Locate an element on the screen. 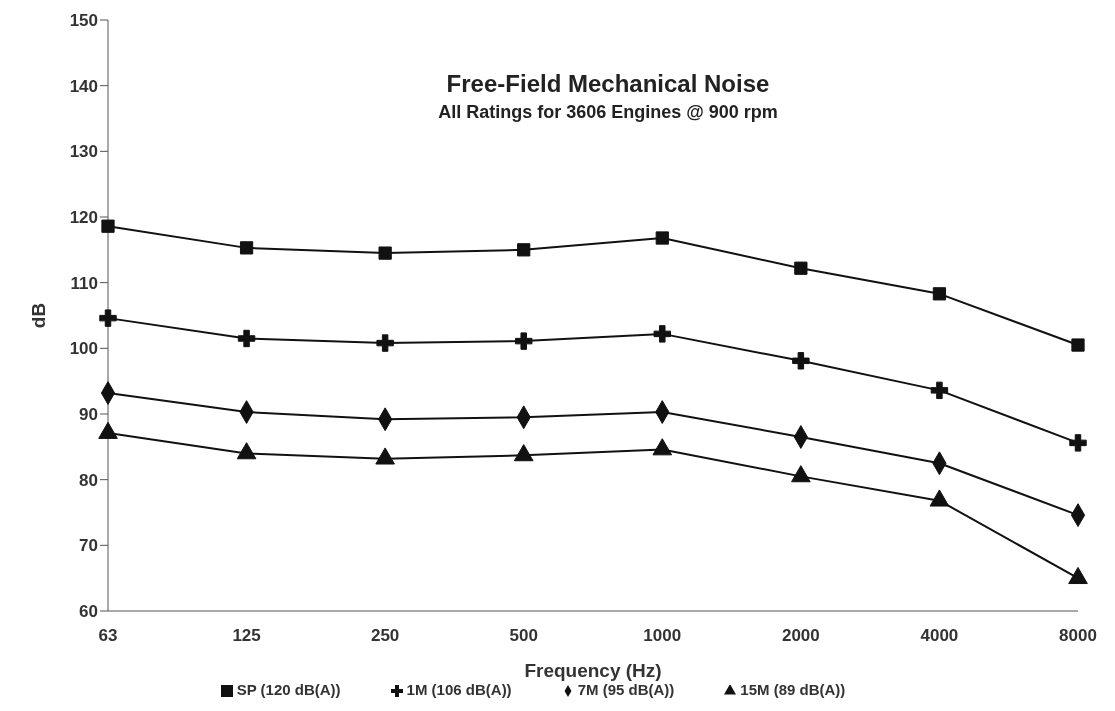  x-tick-label: 4000 is located at coordinates (939, 636).